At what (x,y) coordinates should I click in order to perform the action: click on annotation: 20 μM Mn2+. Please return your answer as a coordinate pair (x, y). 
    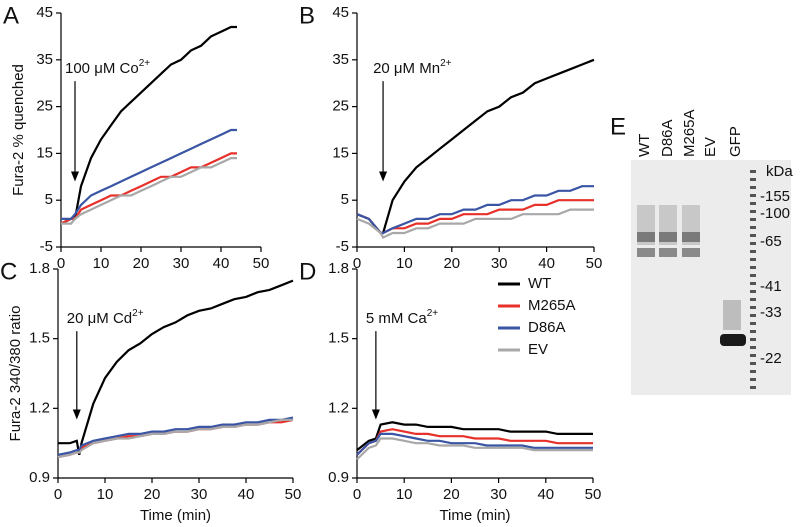
    Looking at the image, I should click on (412, 67).